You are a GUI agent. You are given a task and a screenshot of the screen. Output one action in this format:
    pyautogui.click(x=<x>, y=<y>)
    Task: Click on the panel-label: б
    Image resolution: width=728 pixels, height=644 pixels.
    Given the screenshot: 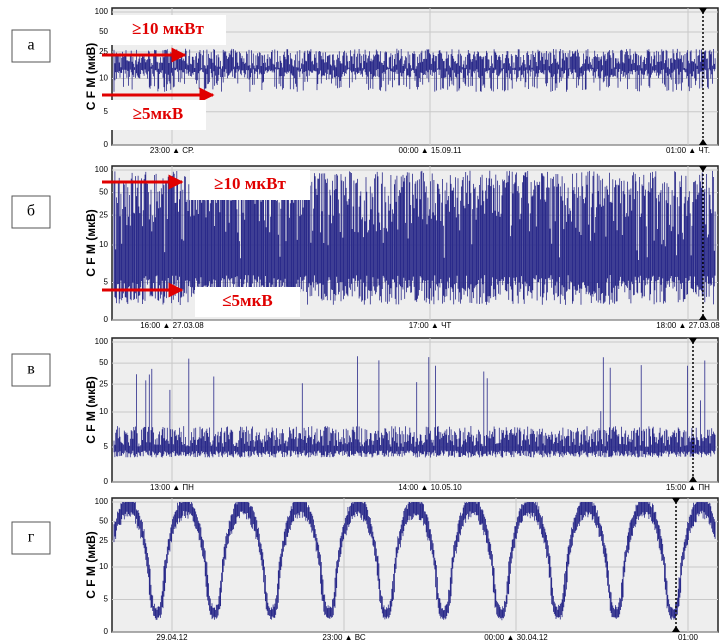 What is the action you would take?
    pyautogui.click(x=31, y=211)
    